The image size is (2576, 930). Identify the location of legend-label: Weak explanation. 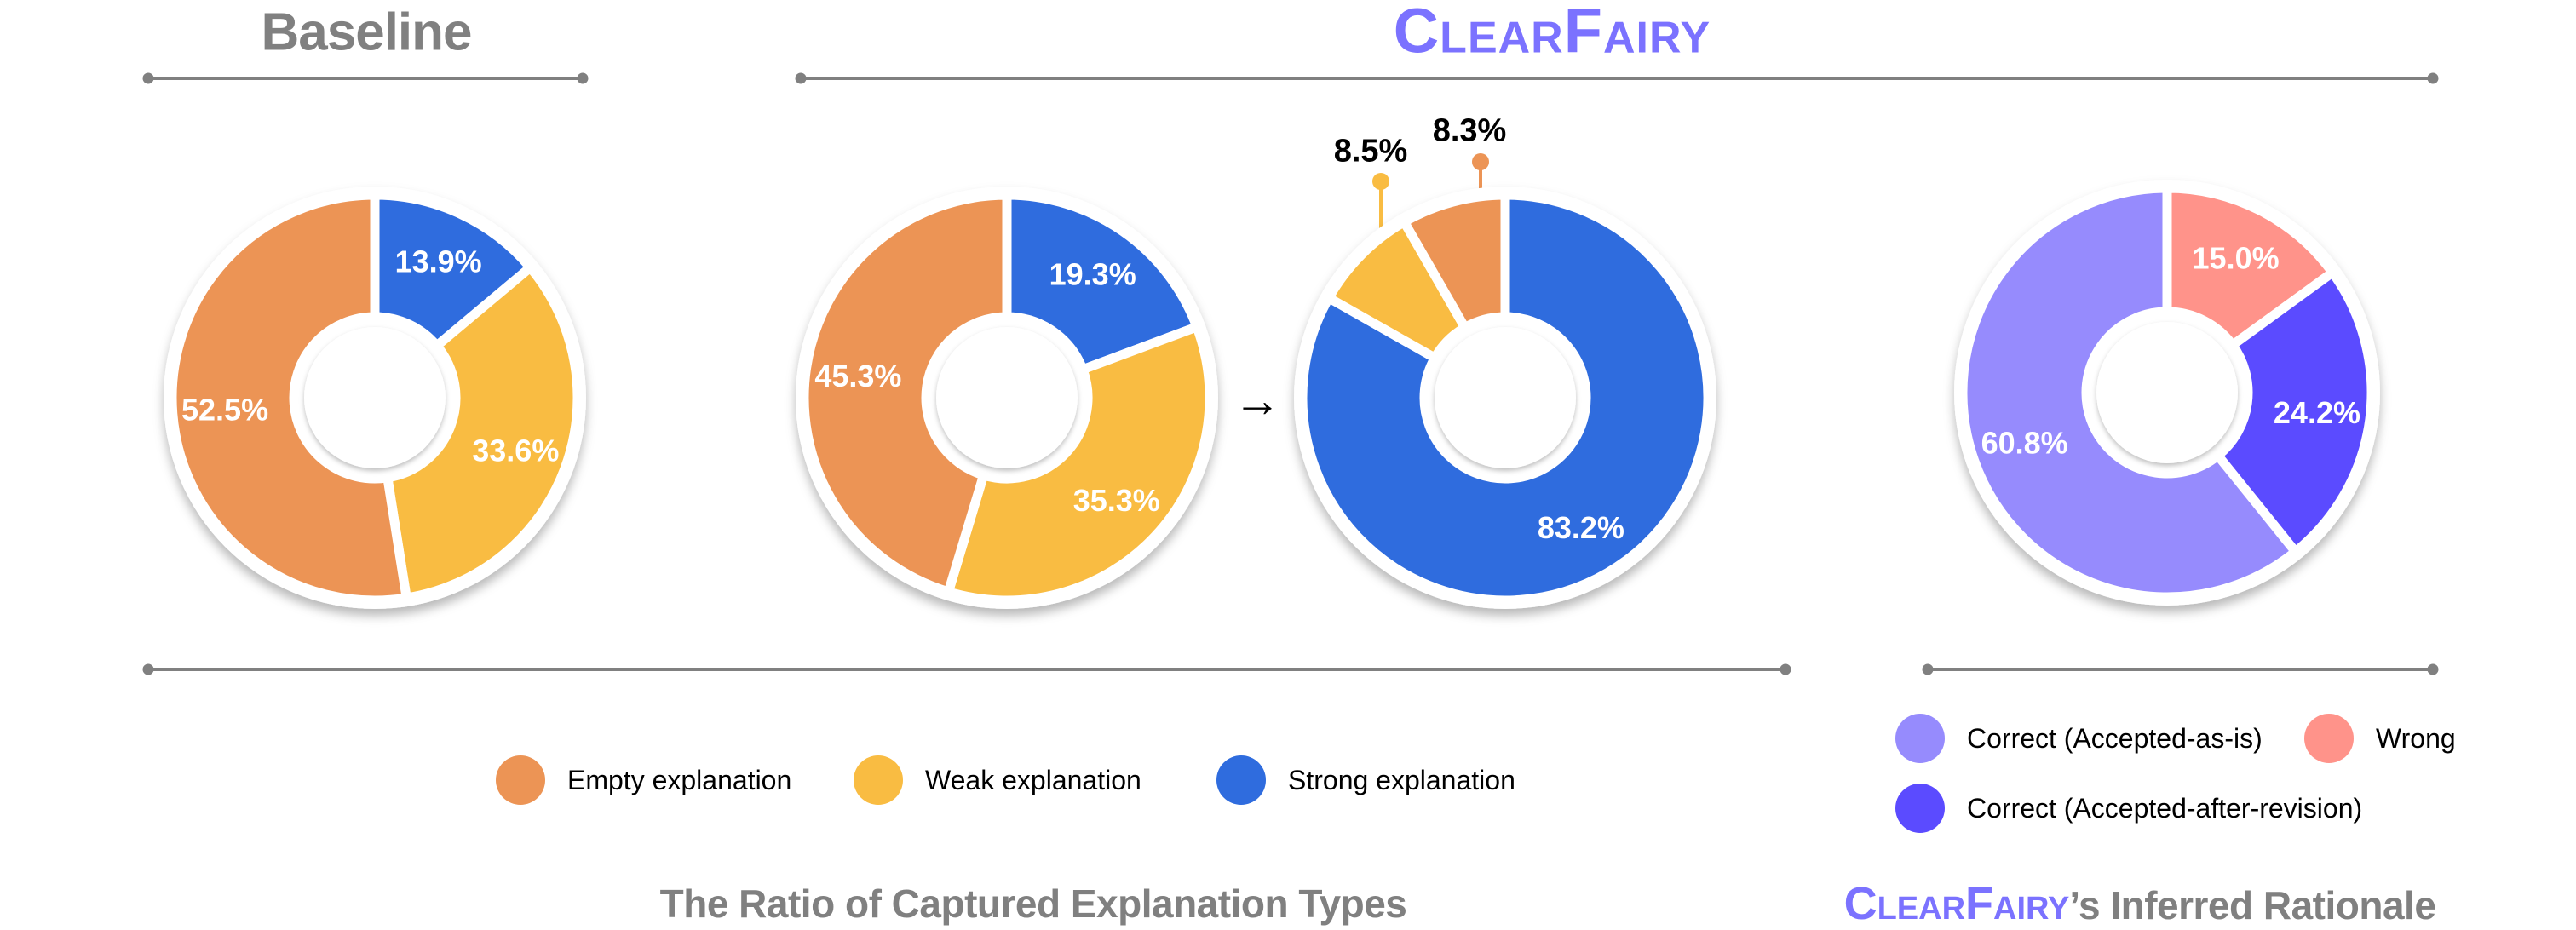
(1033, 779).